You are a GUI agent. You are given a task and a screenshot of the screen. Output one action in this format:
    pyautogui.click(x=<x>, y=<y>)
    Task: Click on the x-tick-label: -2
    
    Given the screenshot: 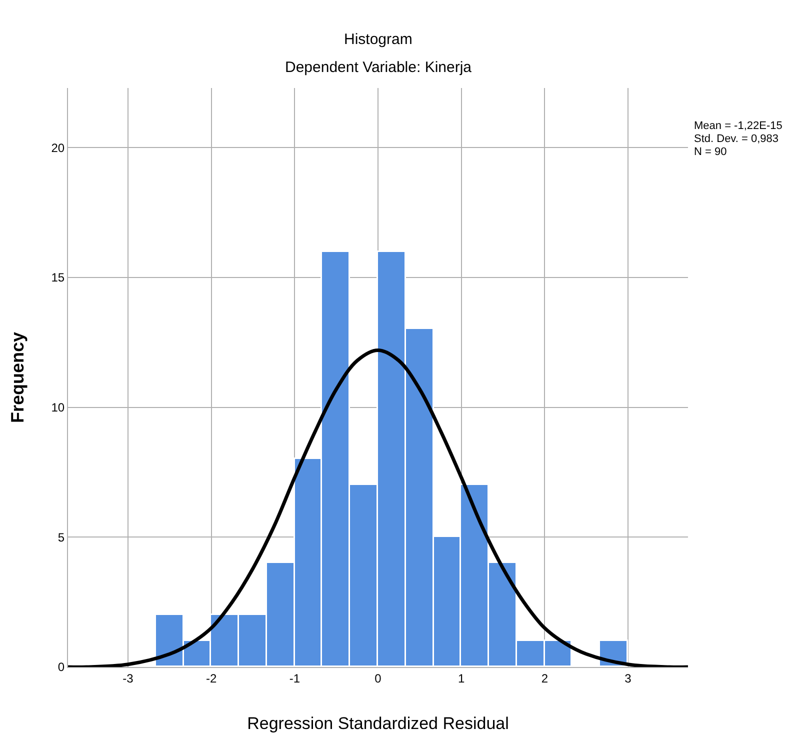 What is the action you would take?
    pyautogui.click(x=211, y=678)
    